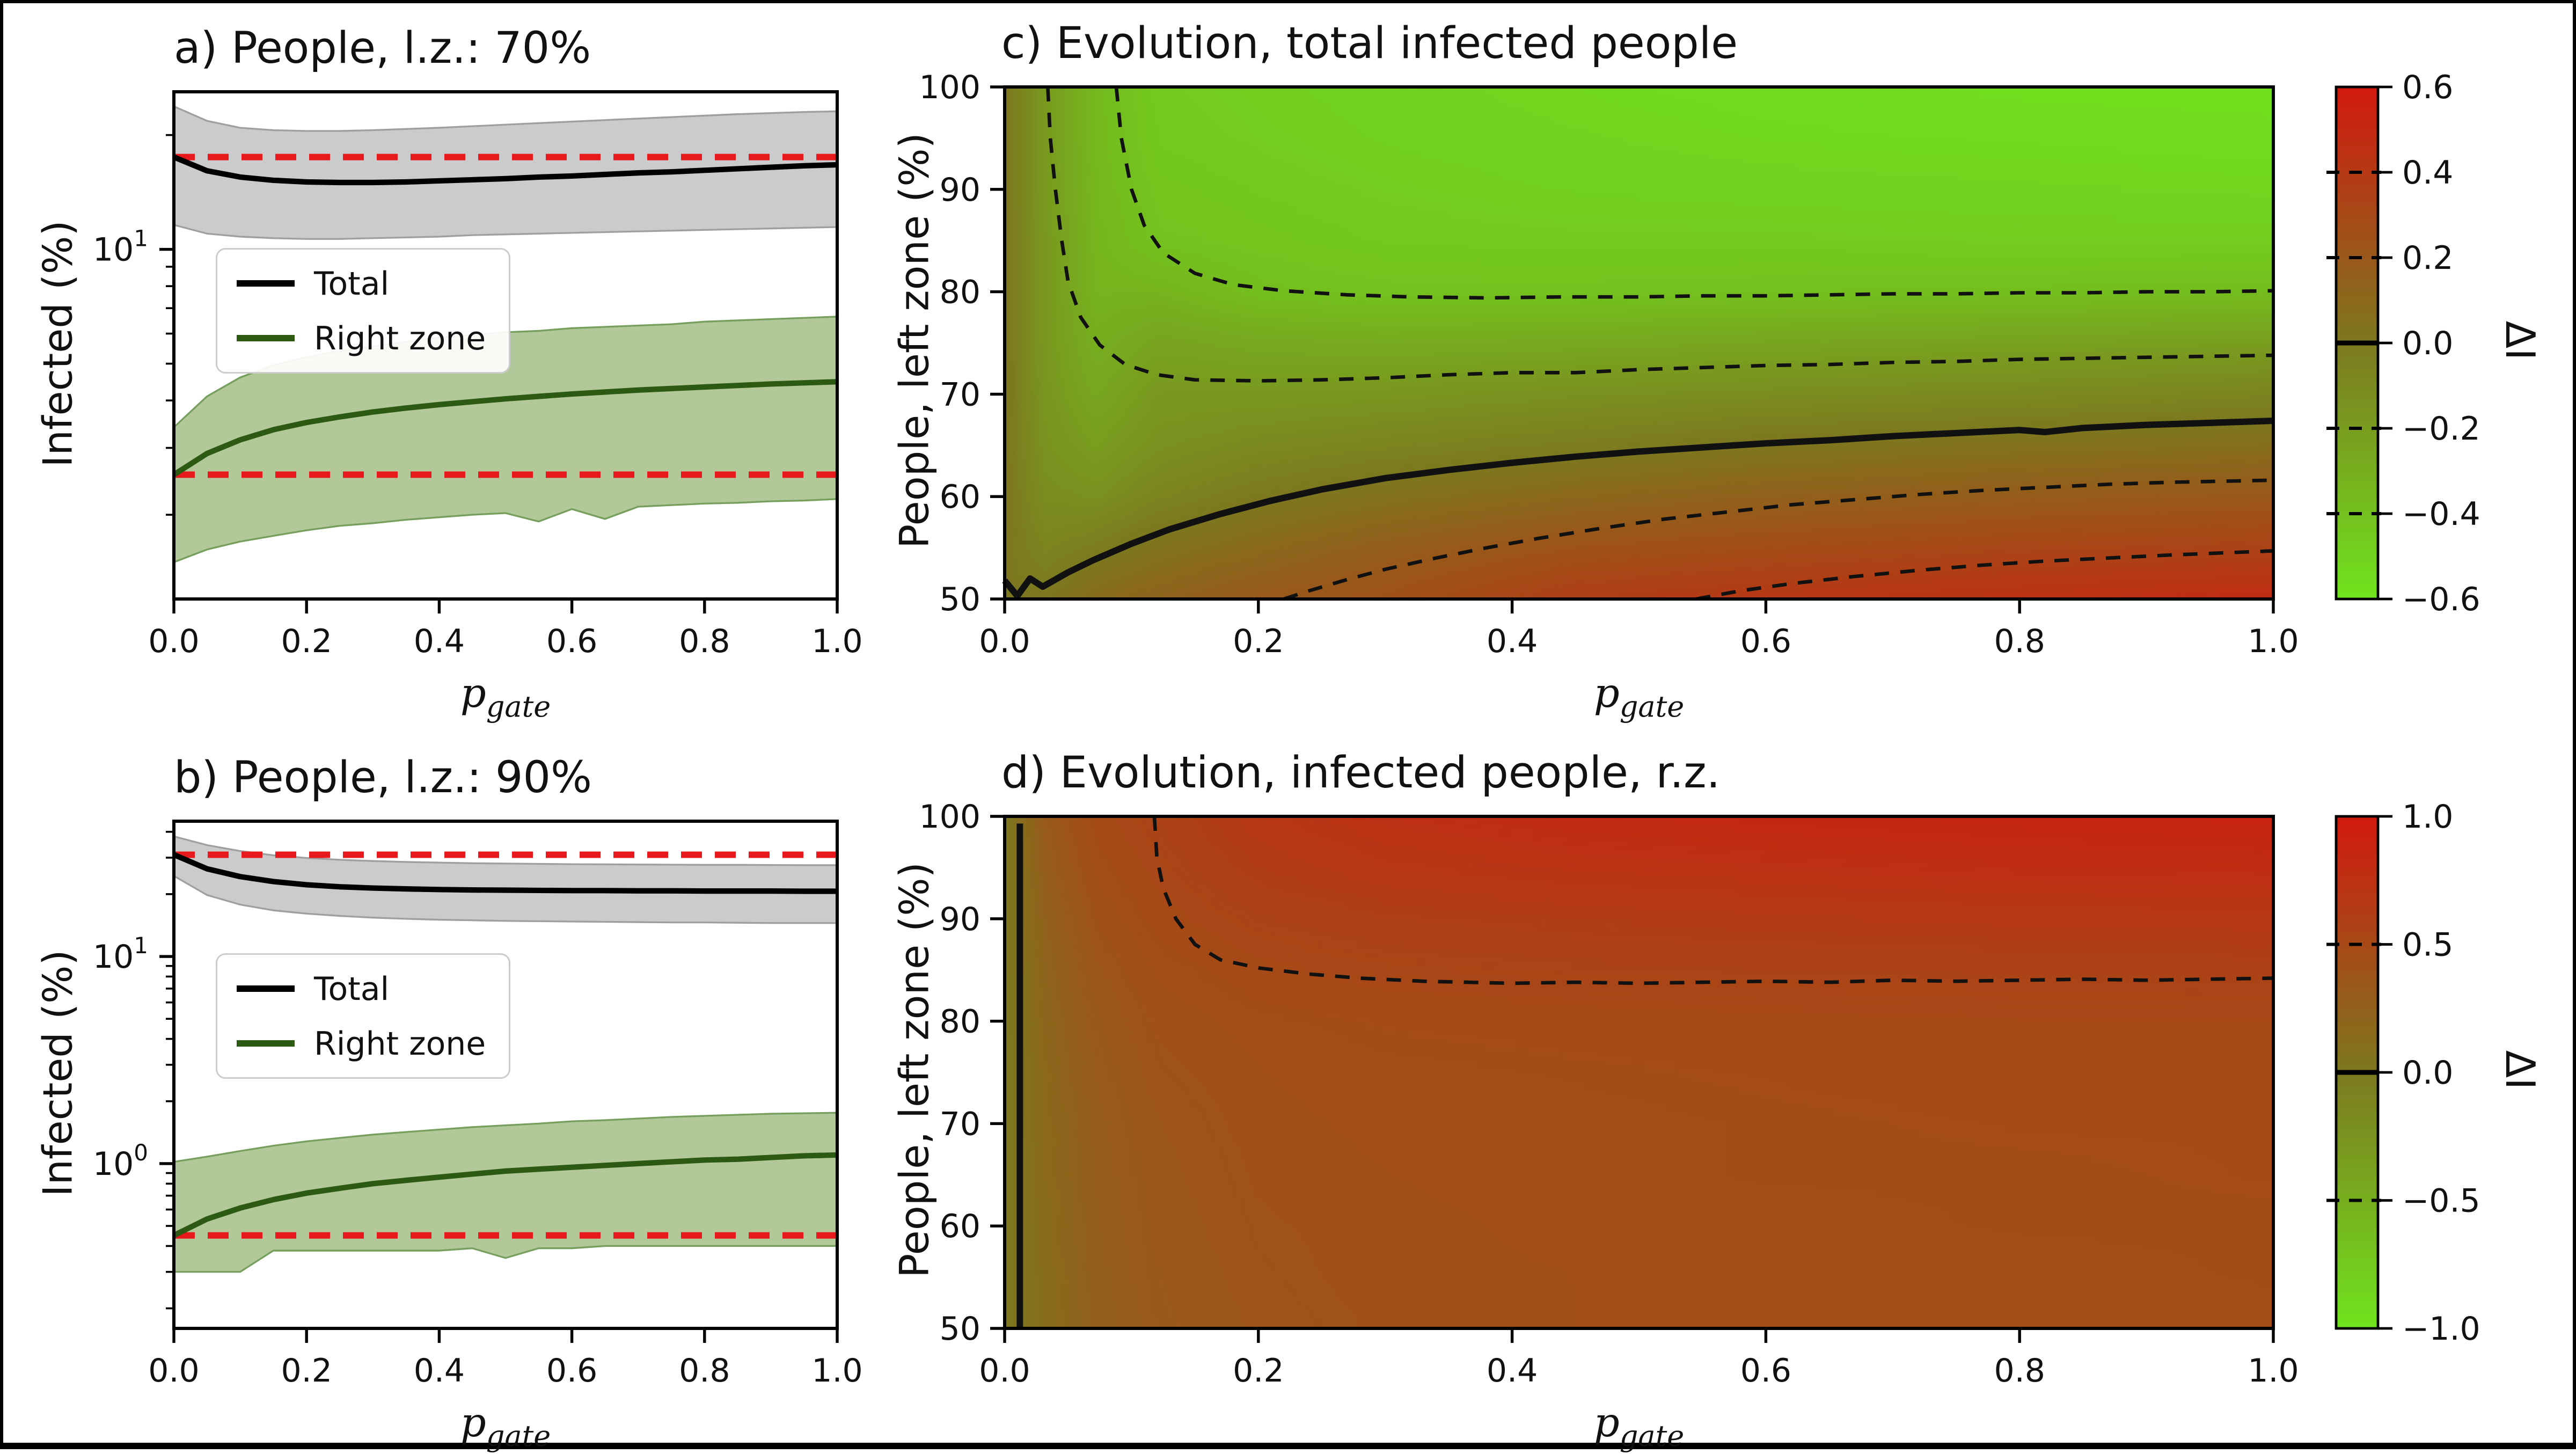 The height and width of the screenshot is (1454, 2576). Describe the element at coordinates (2520, 340) in the screenshot. I see `colorbar-c-label: ΔI` at that location.